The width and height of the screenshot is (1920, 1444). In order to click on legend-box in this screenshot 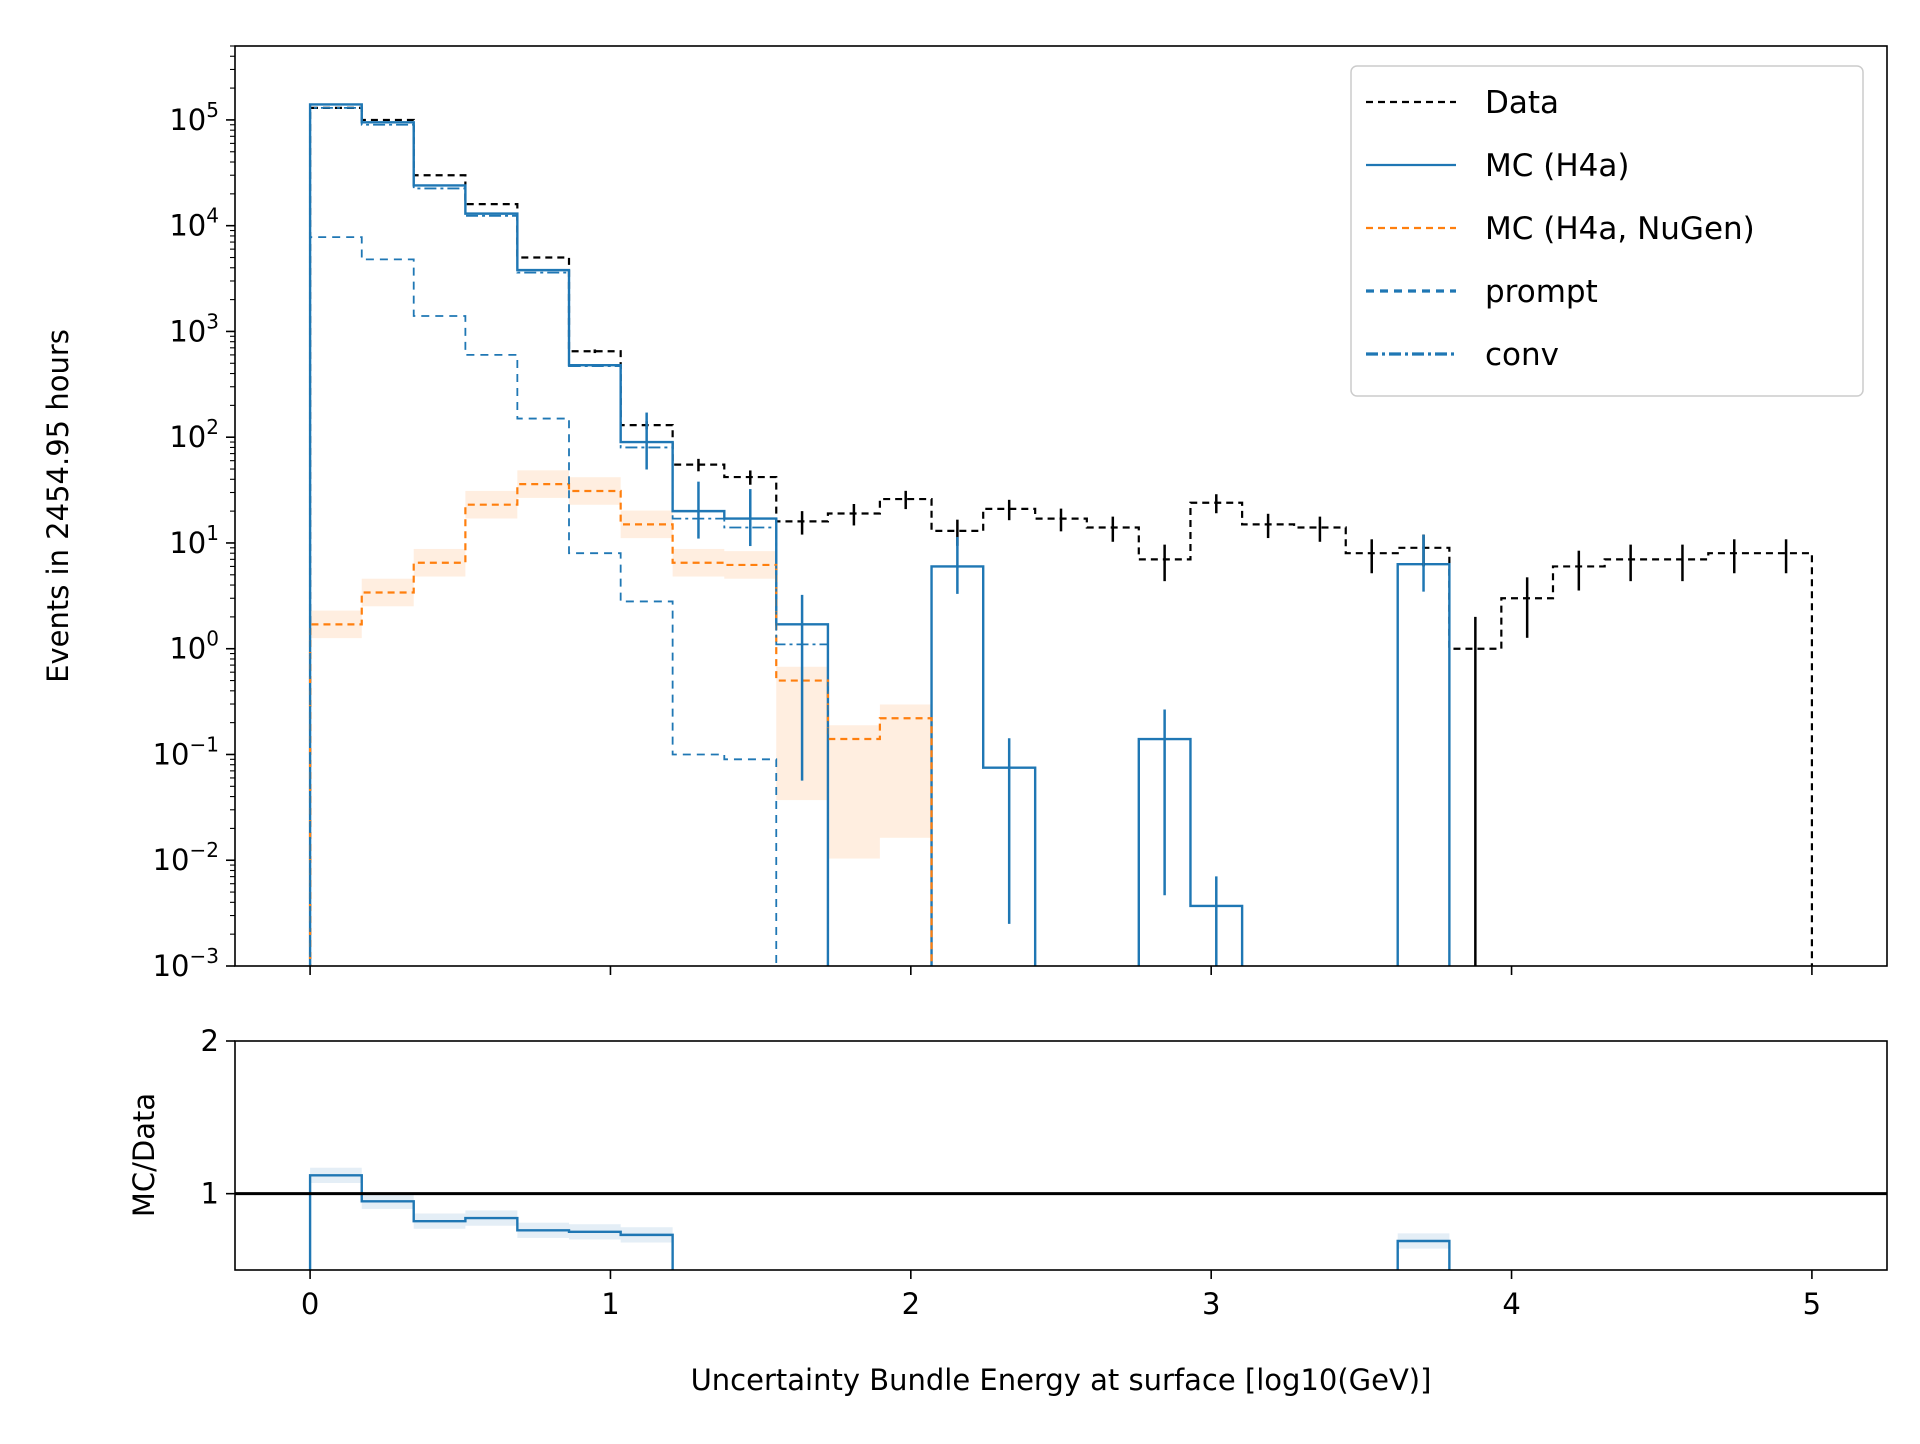, I will do `click(1607, 231)`.